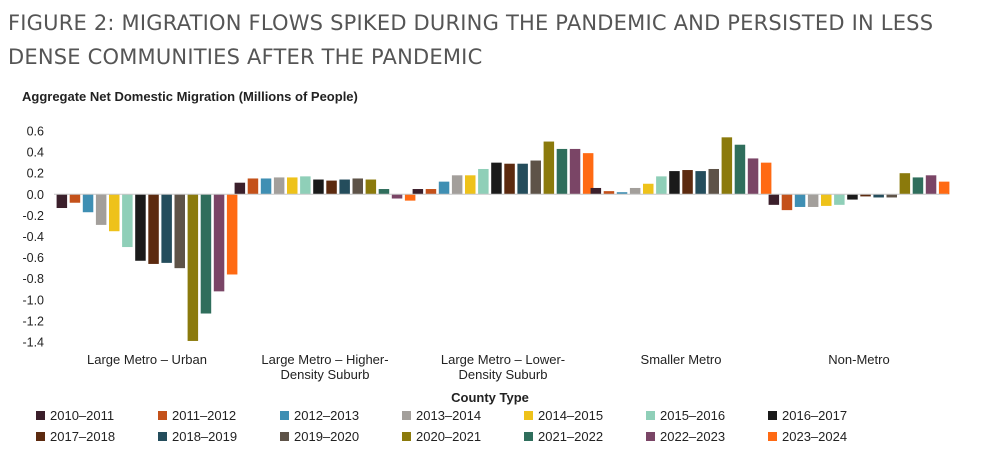 The image size is (992, 467). I want to click on y-tick-label: 0.4, so click(35, 153).